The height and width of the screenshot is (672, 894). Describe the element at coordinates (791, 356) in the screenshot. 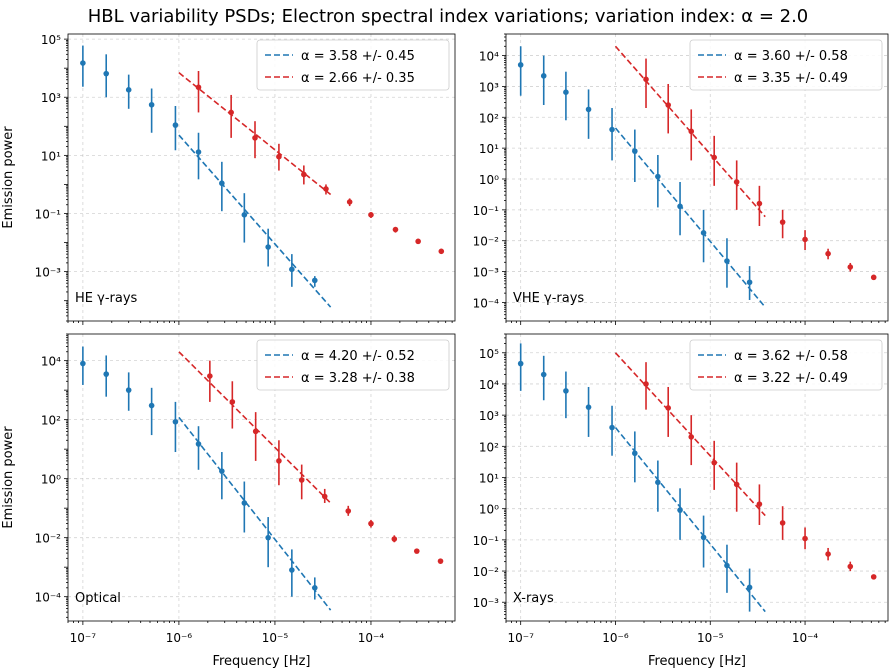

I see `legend-blue-label: α = 3.62 +/- 0.58` at that location.